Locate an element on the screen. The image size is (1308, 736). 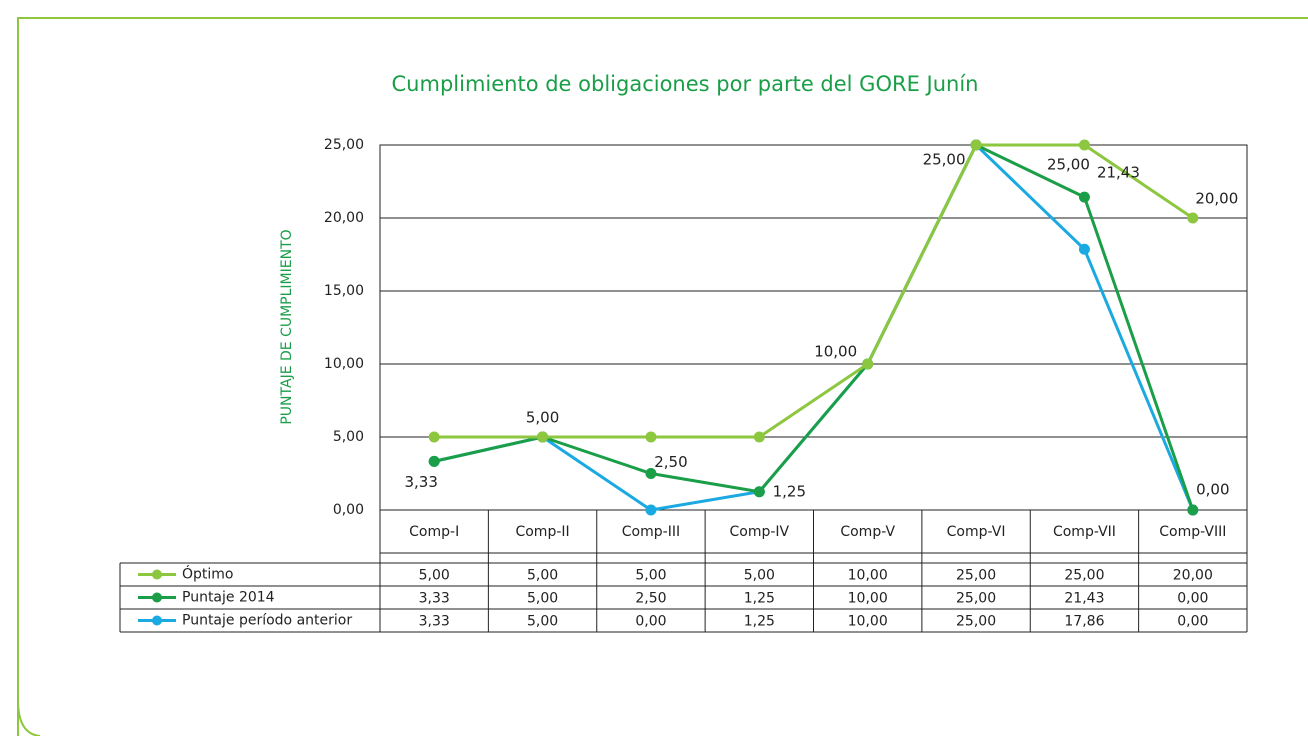
x-tick-label: Comp-II is located at coordinates (542, 532).